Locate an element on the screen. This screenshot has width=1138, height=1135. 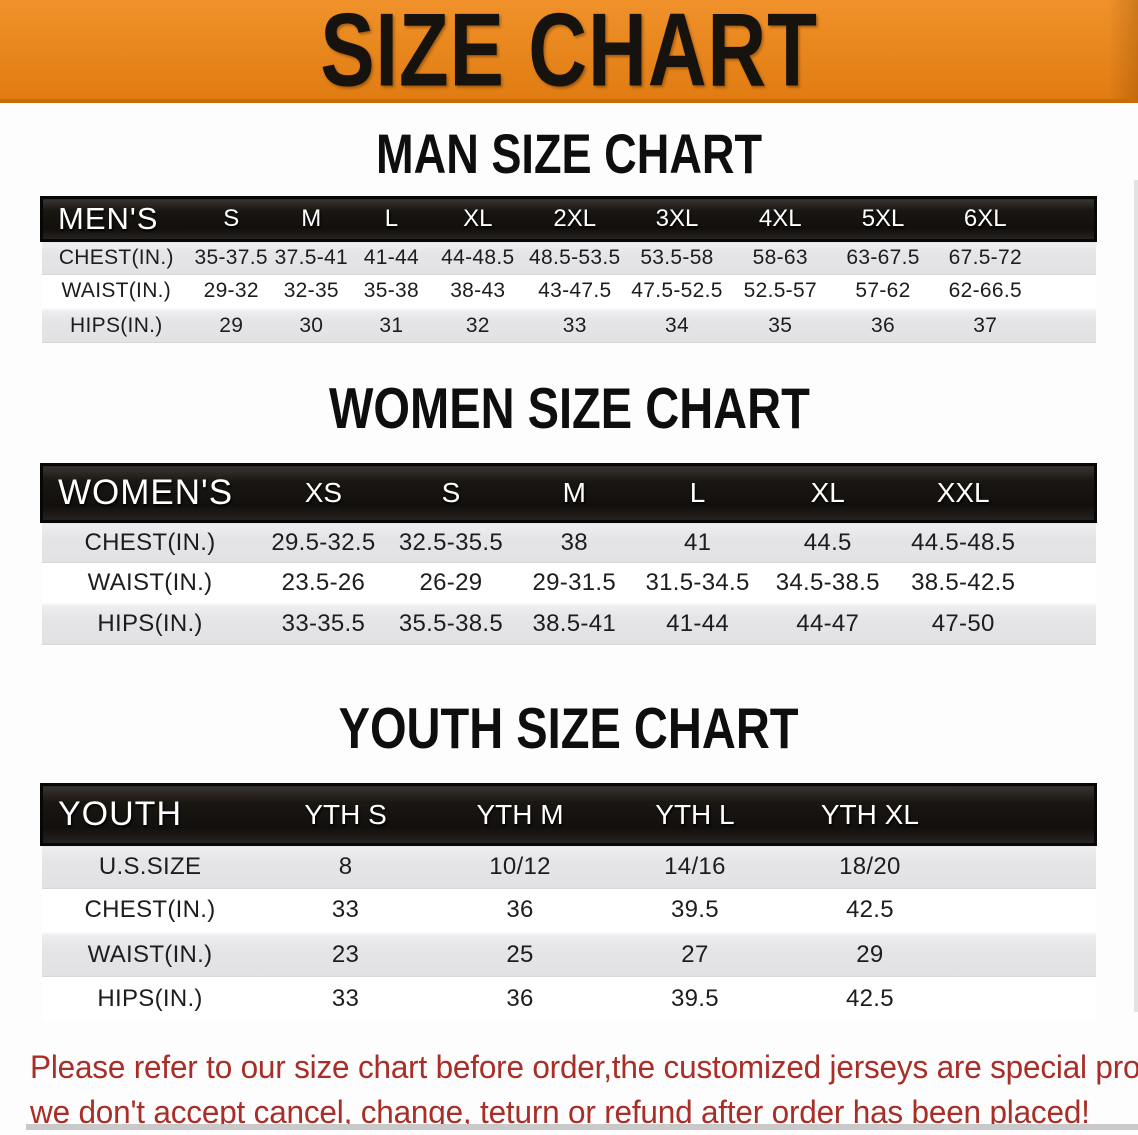
women-cell: 26-29 is located at coordinates (451, 583).